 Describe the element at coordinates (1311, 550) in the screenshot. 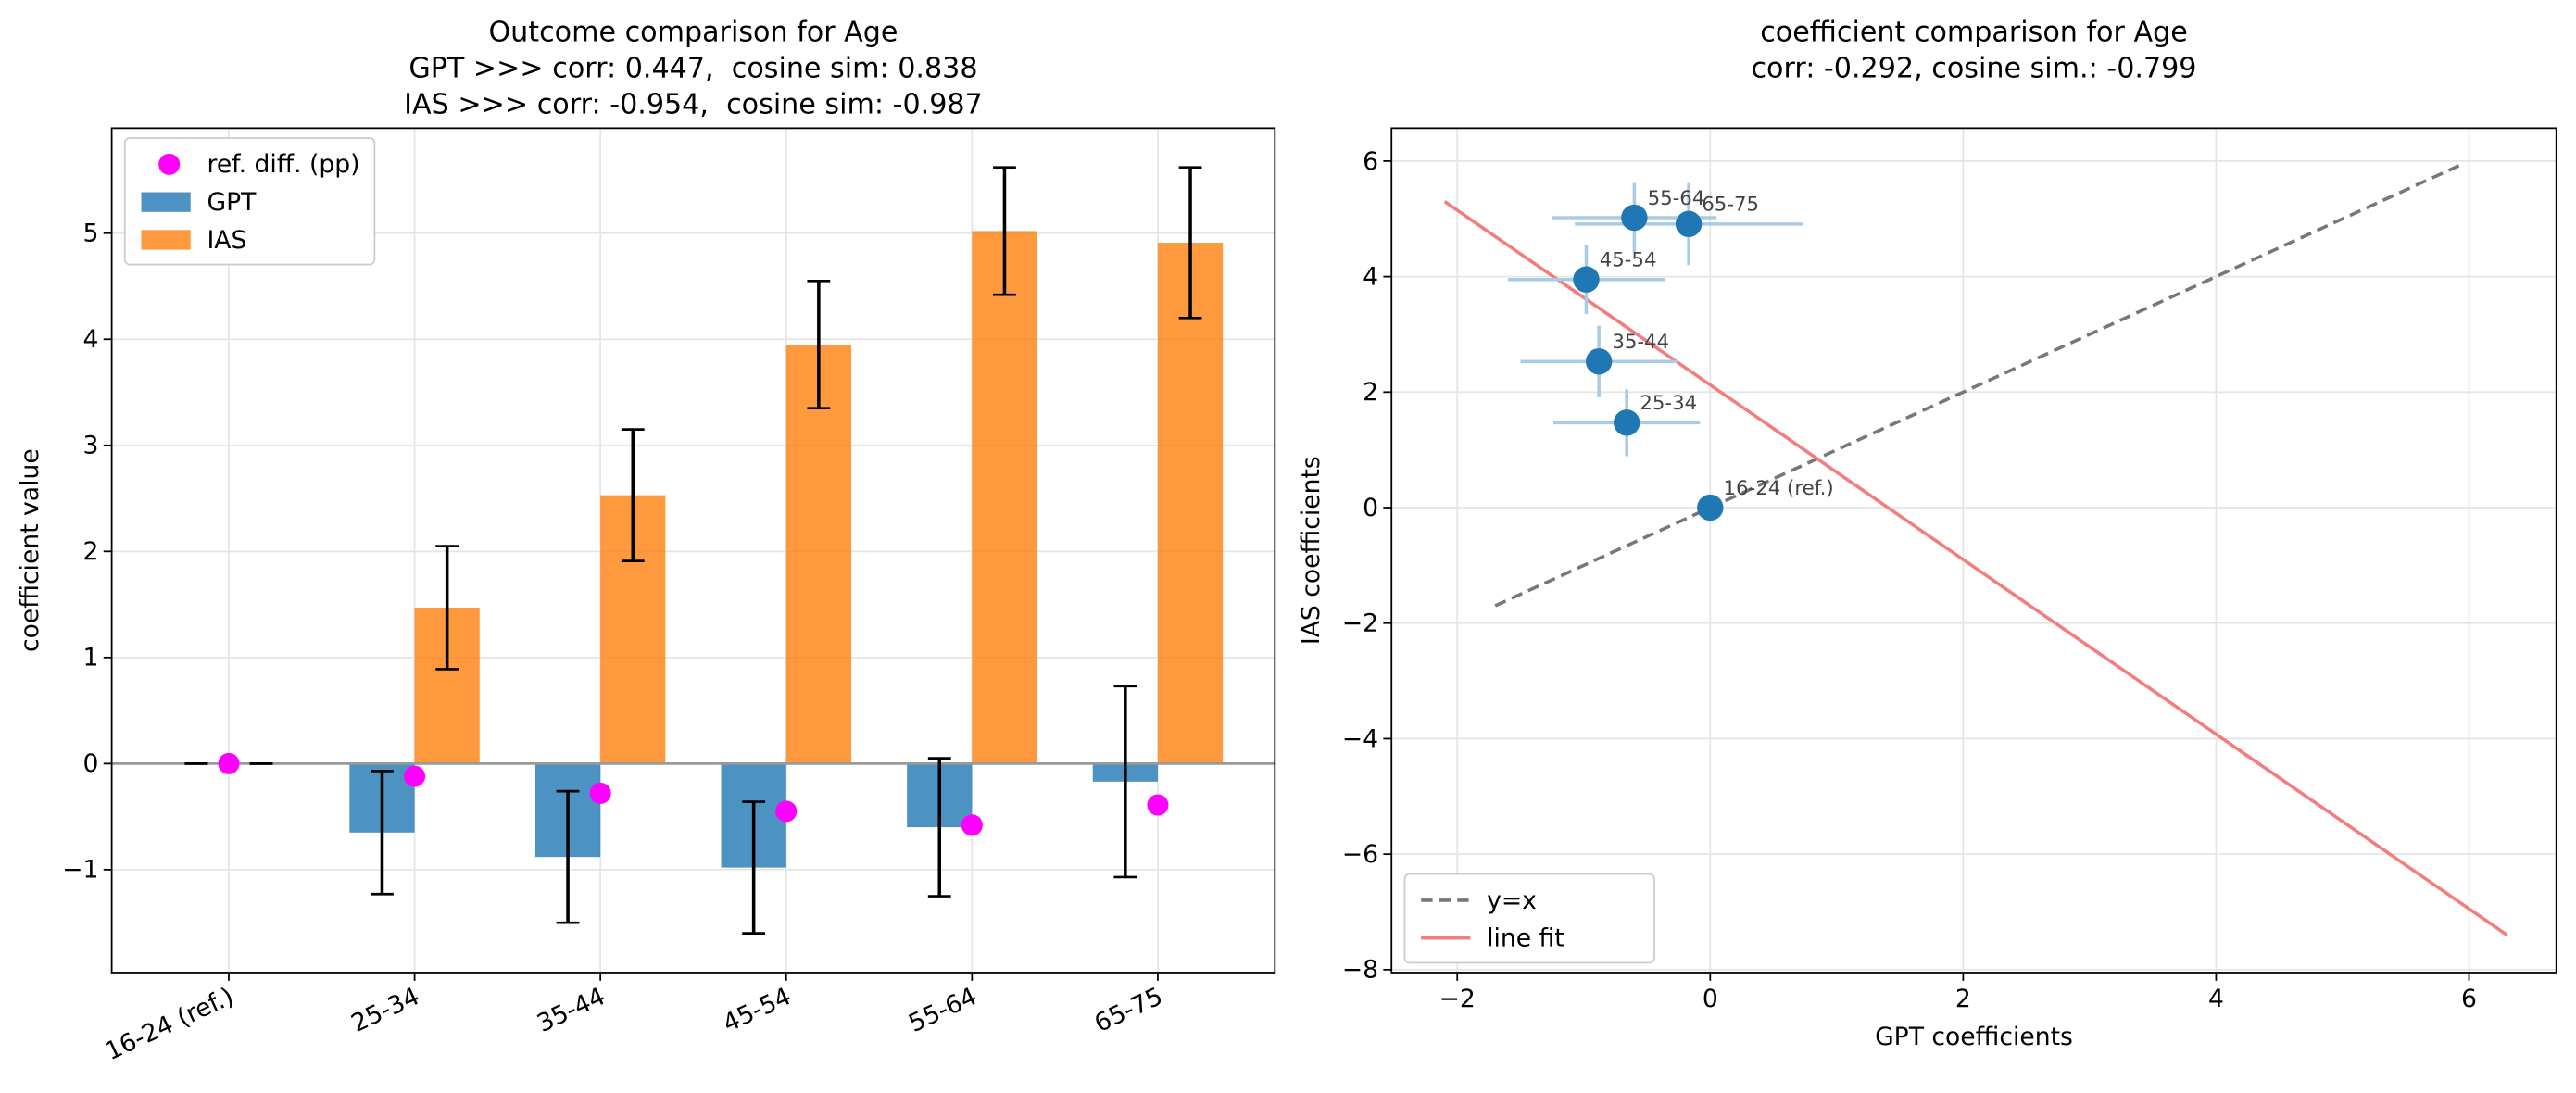

I see `y-axis-label: IAS coefficients` at that location.